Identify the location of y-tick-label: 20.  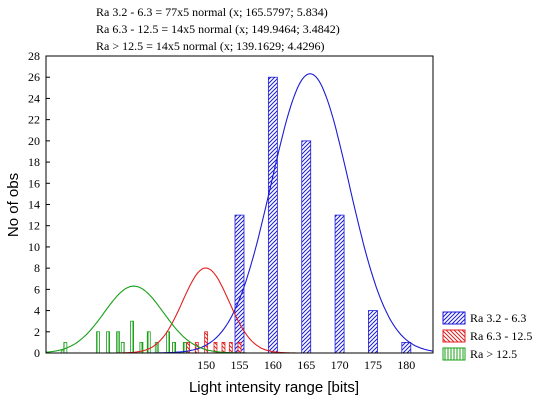
(34, 141).